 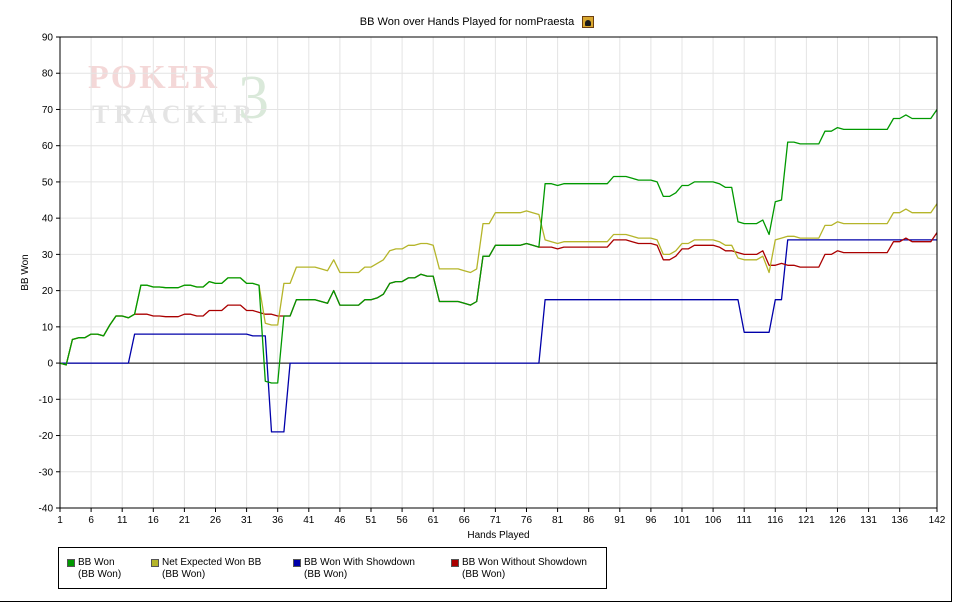 What do you see at coordinates (558, 520) in the screenshot?
I see `x-tick-label: 81` at bounding box center [558, 520].